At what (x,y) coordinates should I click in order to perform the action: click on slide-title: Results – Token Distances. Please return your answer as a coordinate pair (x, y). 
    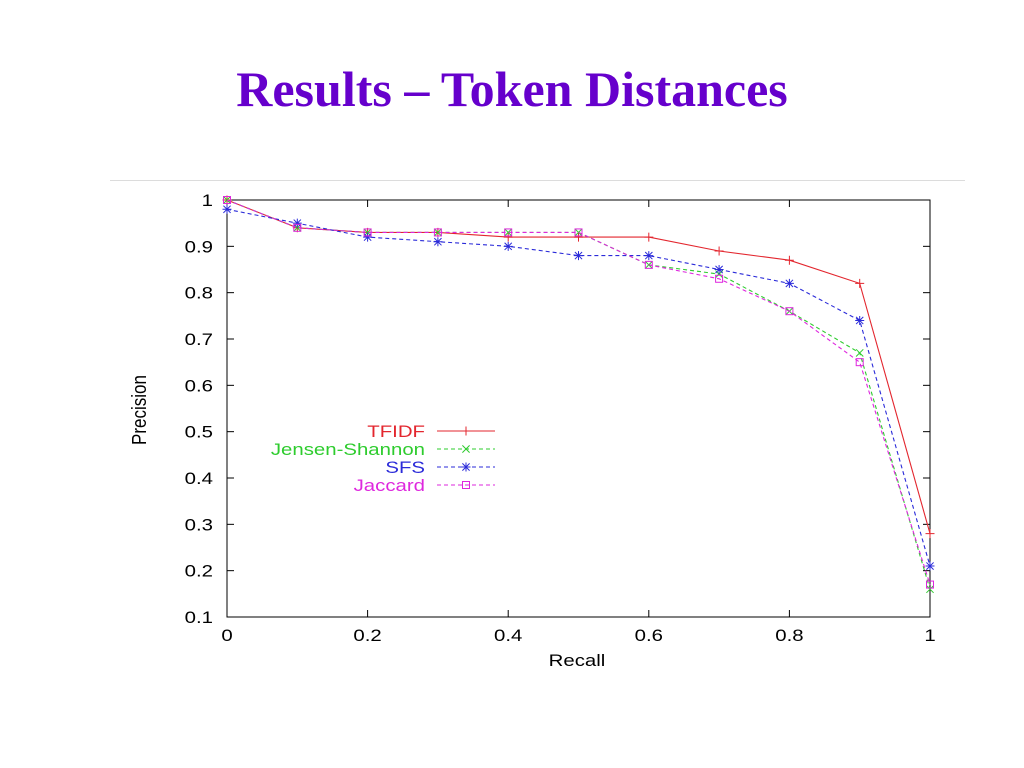
    Looking at the image, I should click on (512, 89).